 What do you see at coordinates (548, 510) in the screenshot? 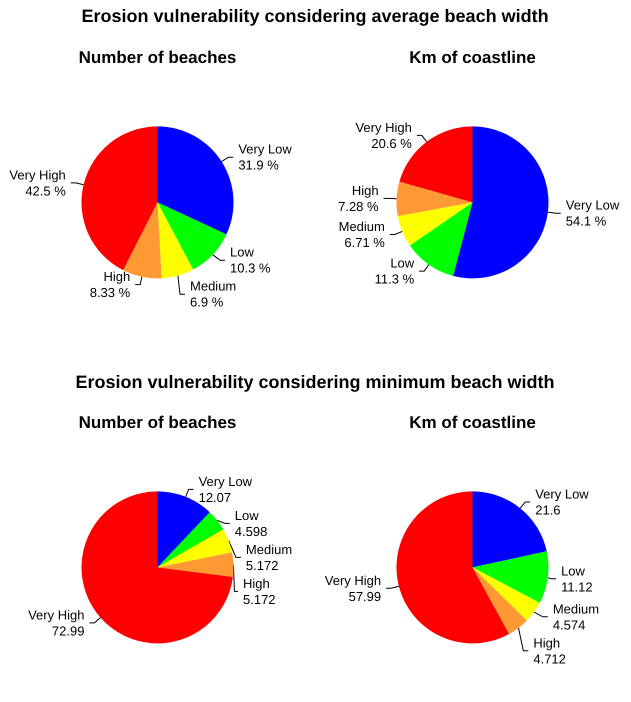
I see `data-label: 21.6` at bounding box center [548, 510].